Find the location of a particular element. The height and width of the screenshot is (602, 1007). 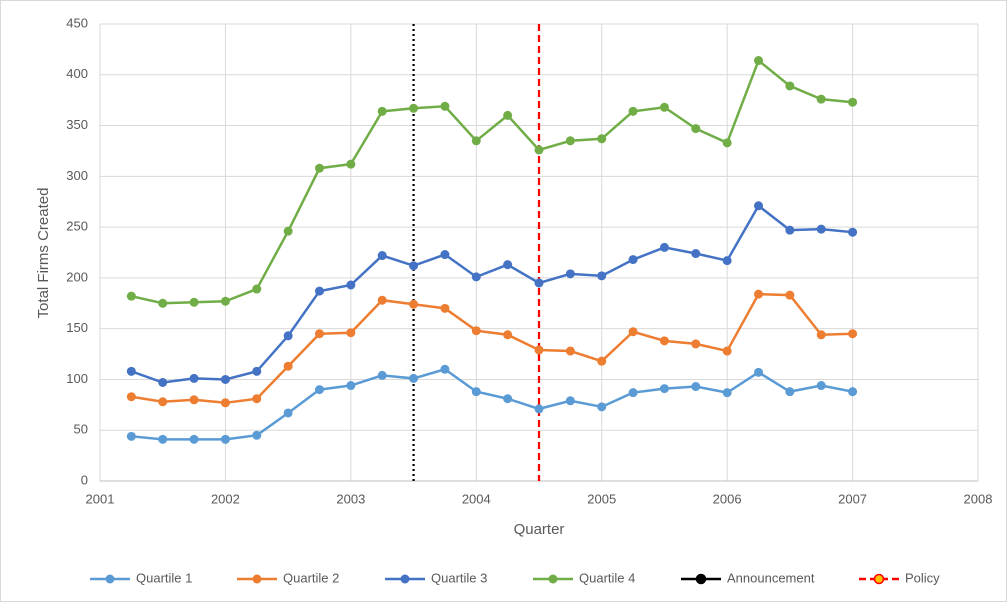

x-tick-label: 2003 is located at coordinates (350, 498).